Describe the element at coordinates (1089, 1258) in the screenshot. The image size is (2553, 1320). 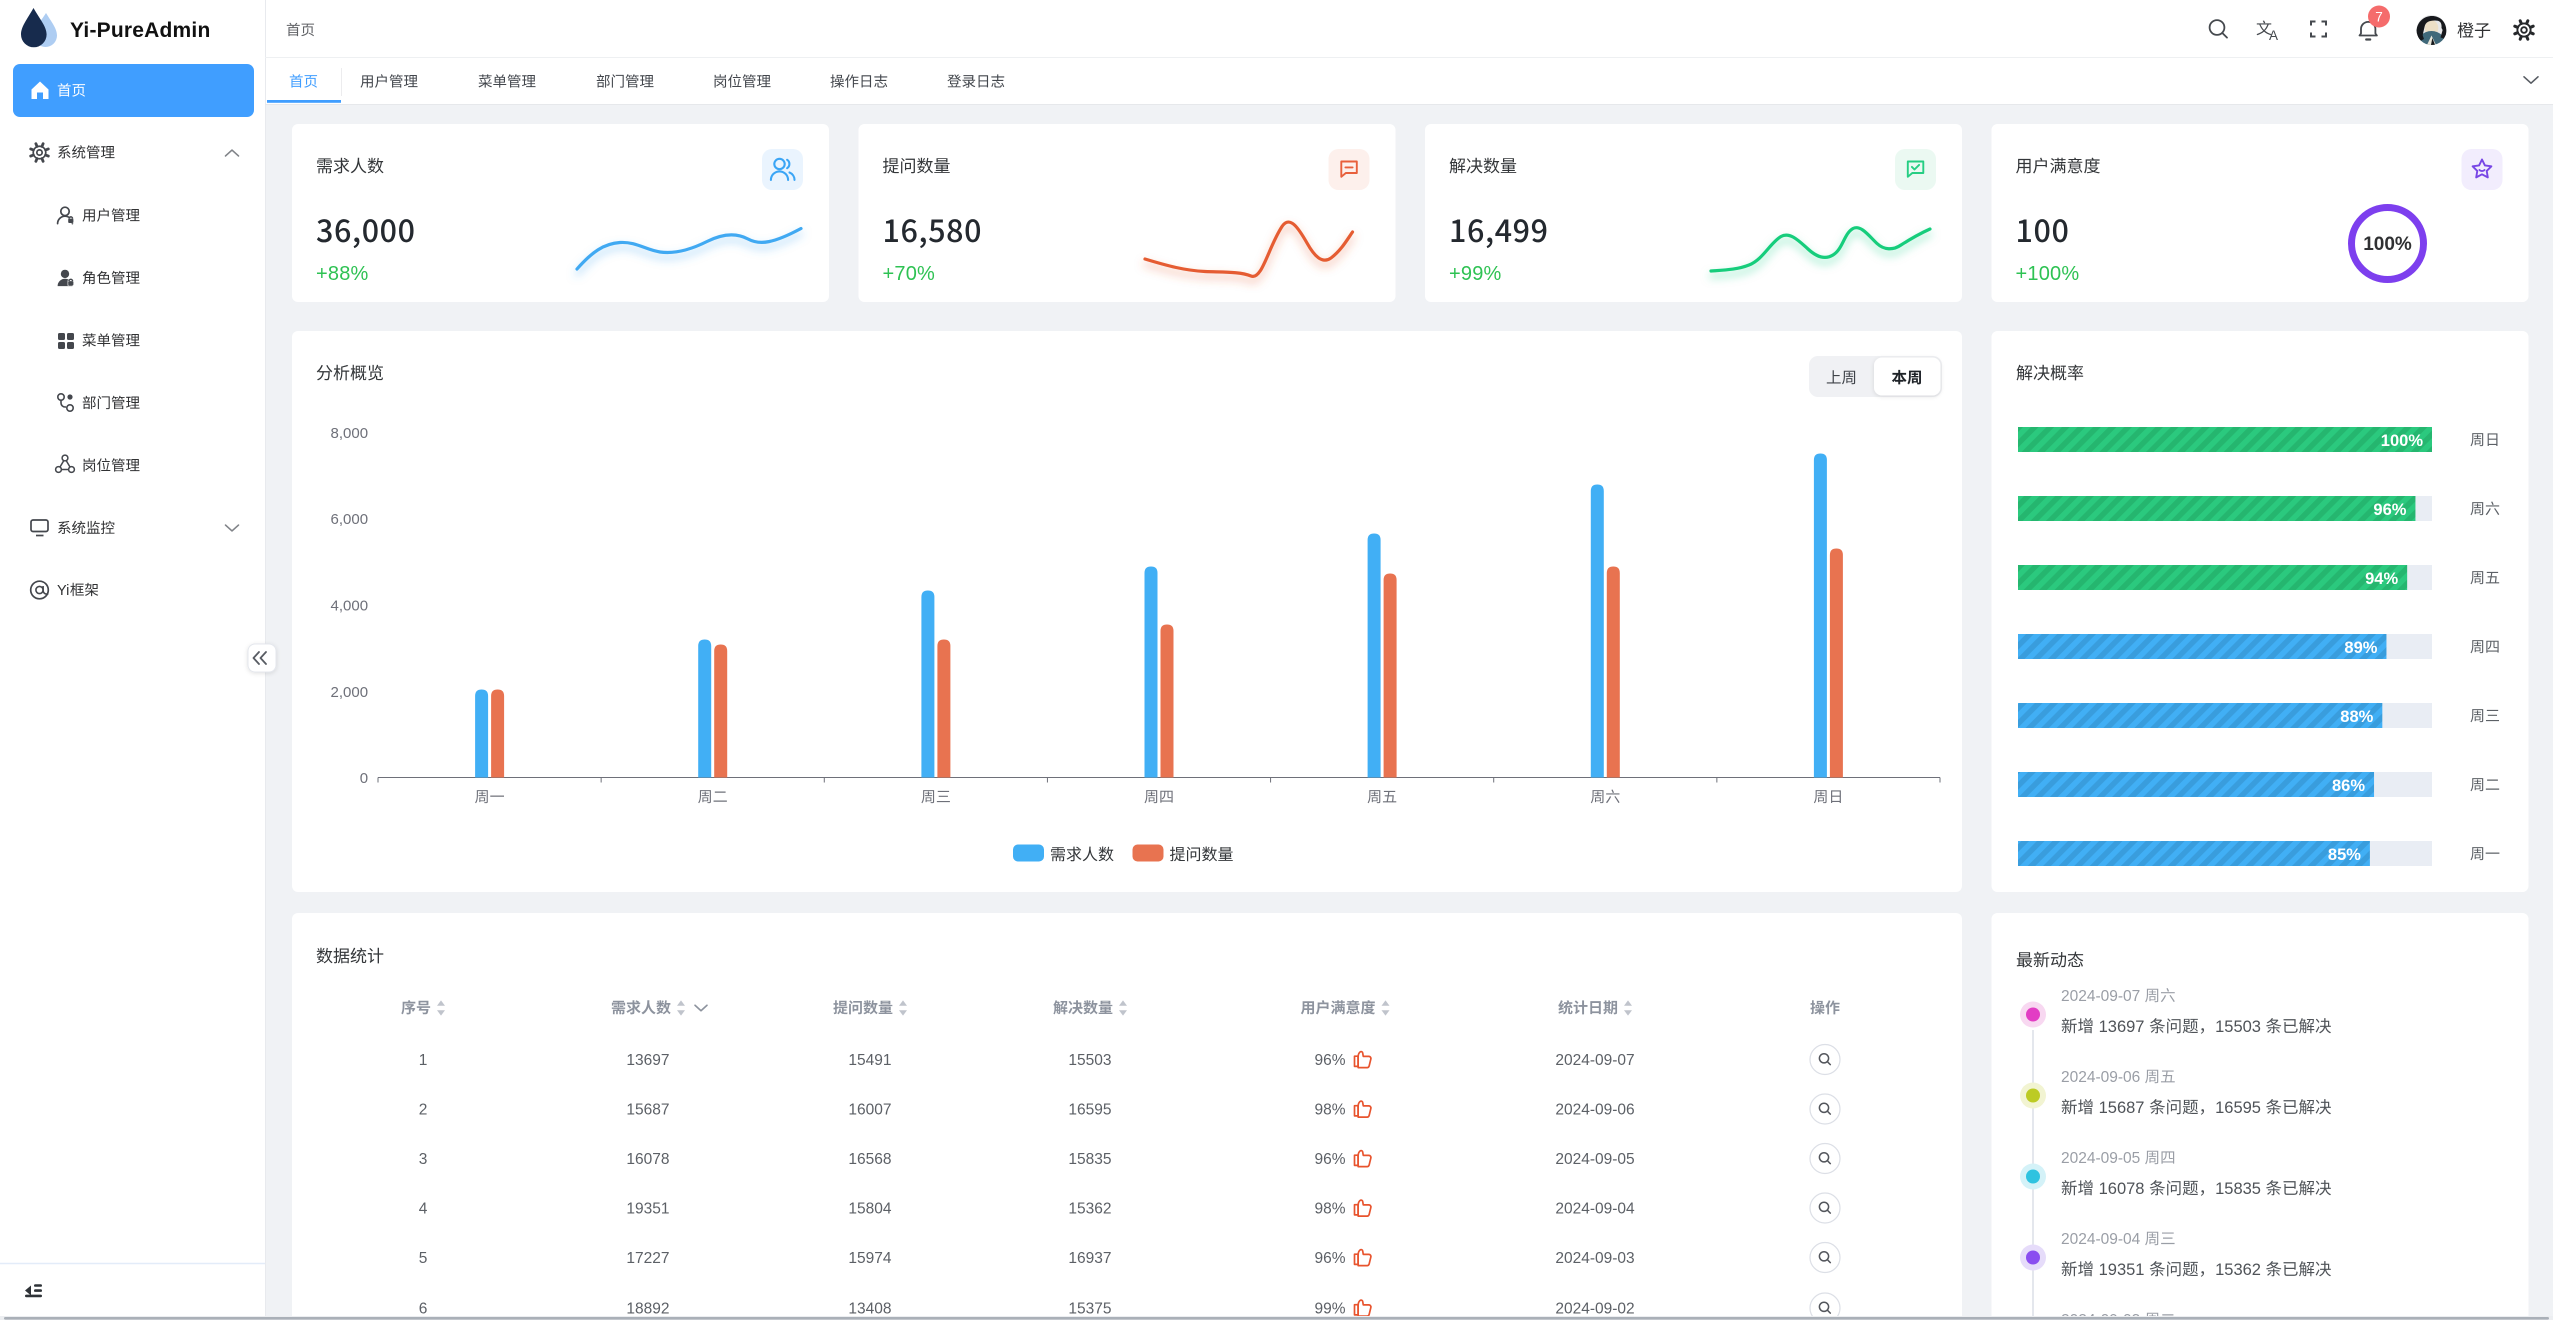
I see `svg-text: 16937` at that location.